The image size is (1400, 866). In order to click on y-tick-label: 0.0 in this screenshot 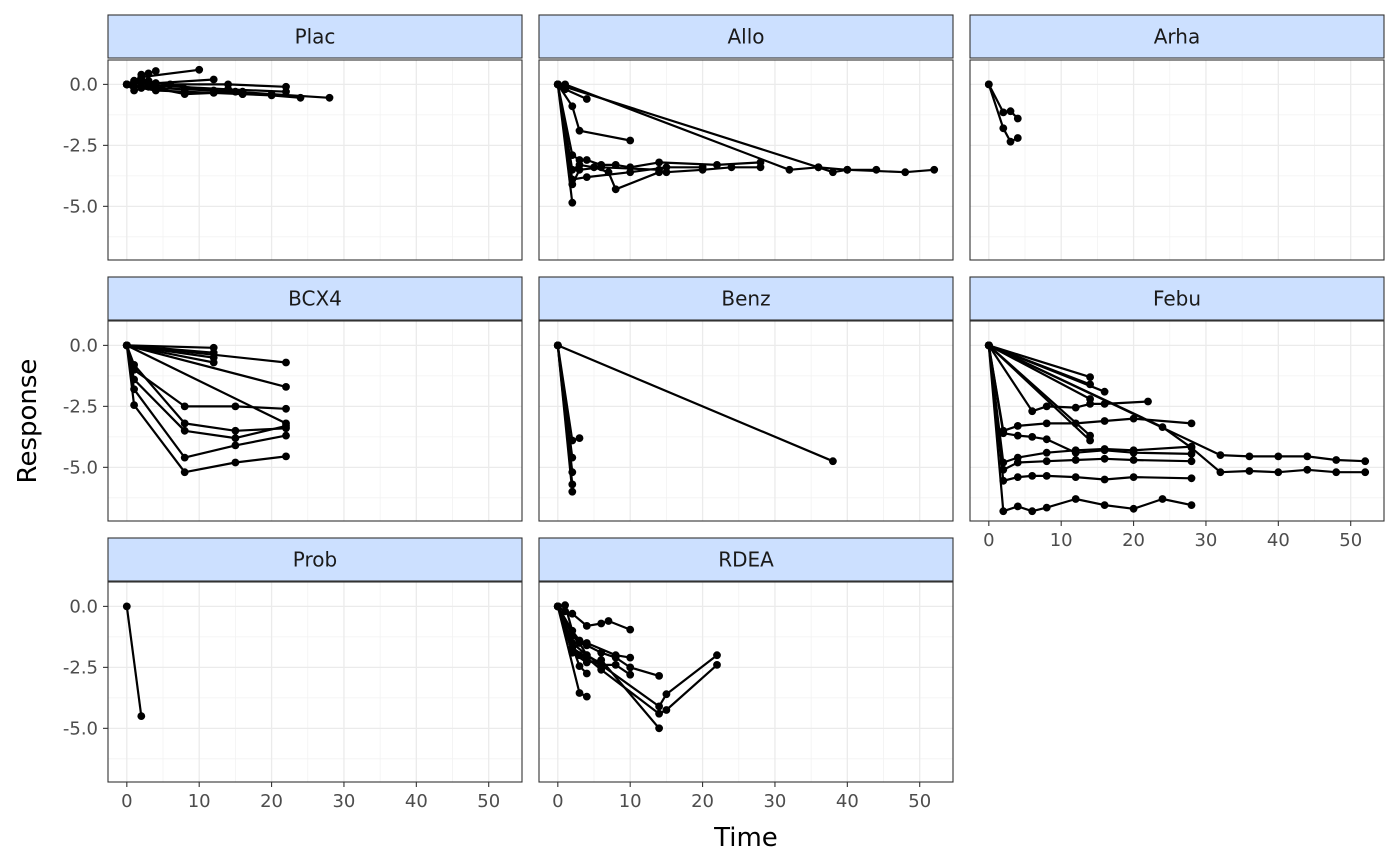, I will do `click(83, 345)`.